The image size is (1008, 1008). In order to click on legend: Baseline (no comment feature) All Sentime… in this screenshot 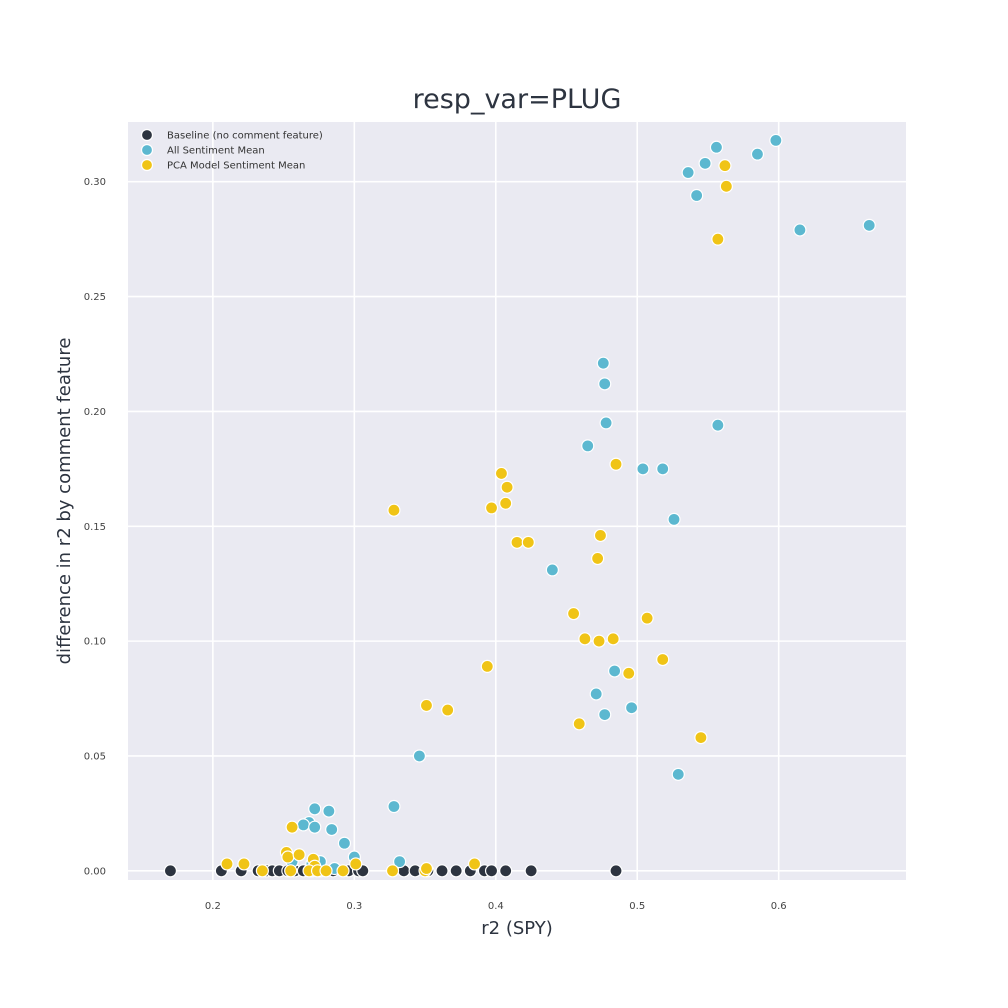, I will do `click(231, 150)`.